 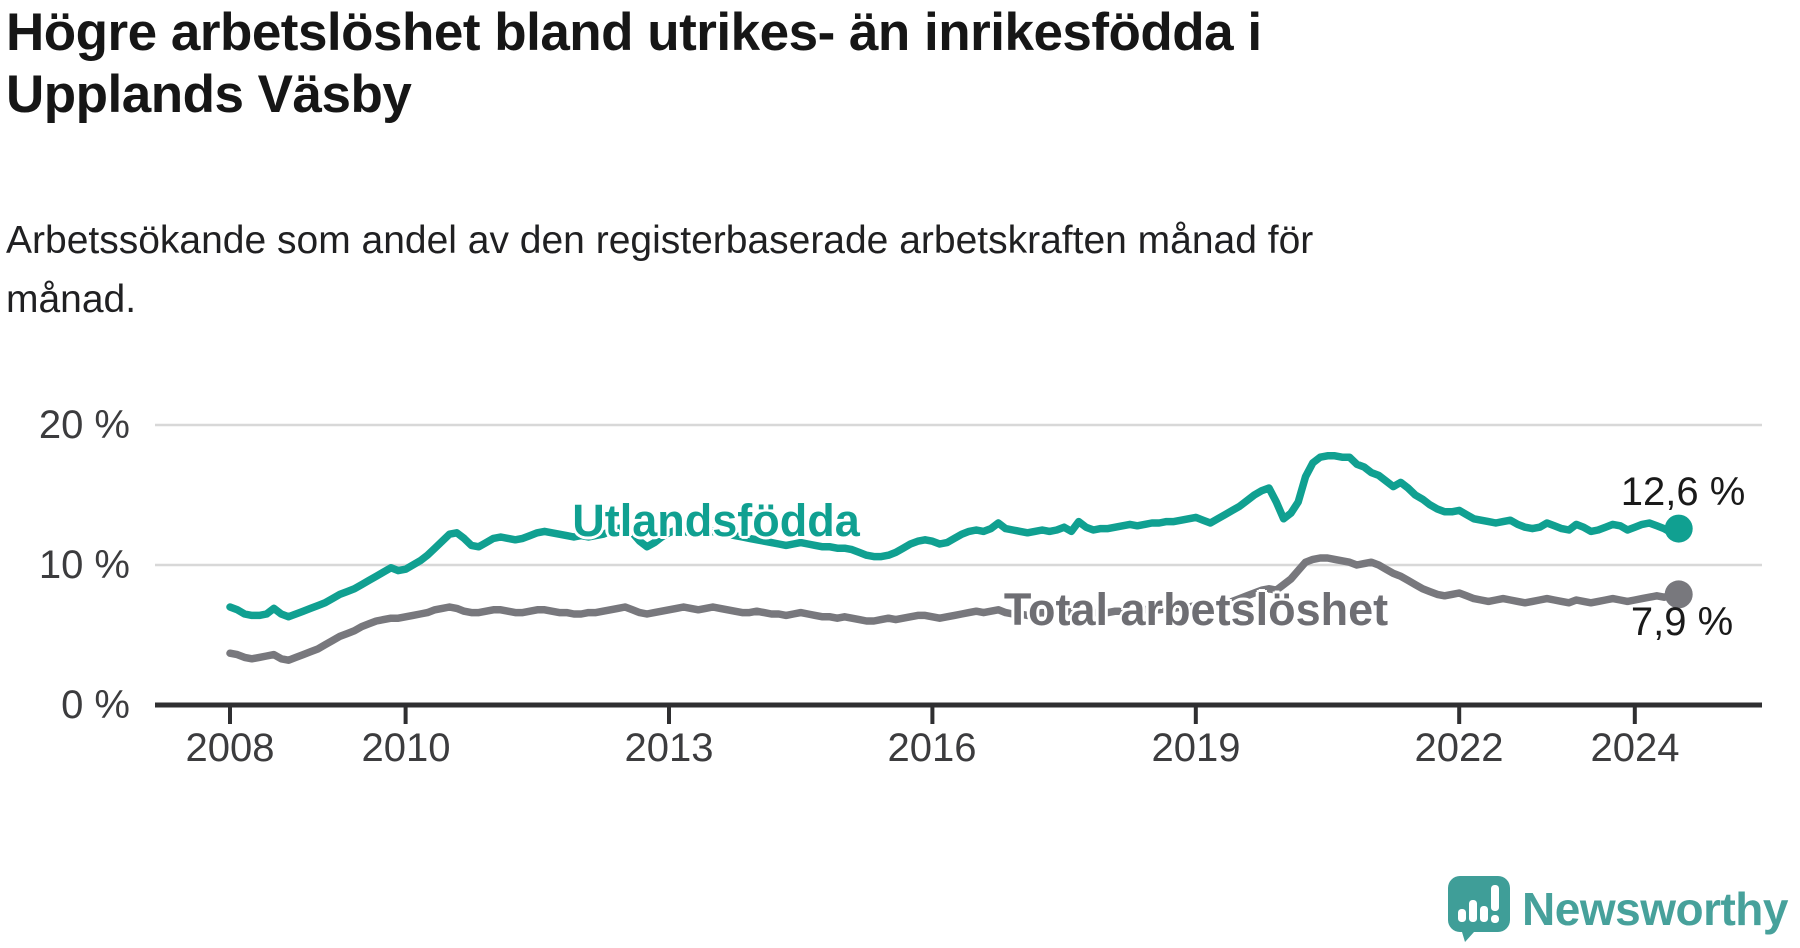 What do you see at coordinates (1459, 748) in the screenshot?
I see `x-axis-label-2022: 2022` at bounding box center [1459, 748].